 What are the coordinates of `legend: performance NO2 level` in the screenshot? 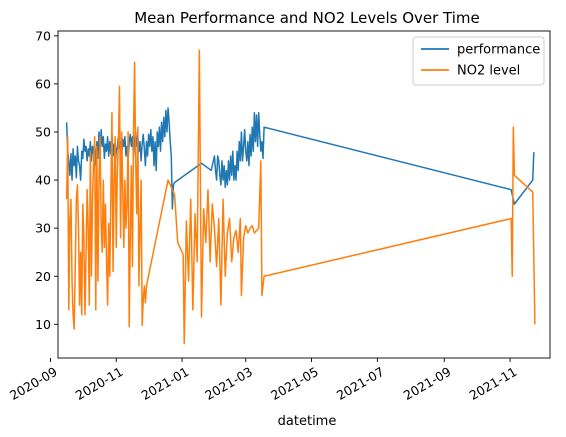 It's located at (478, 61).